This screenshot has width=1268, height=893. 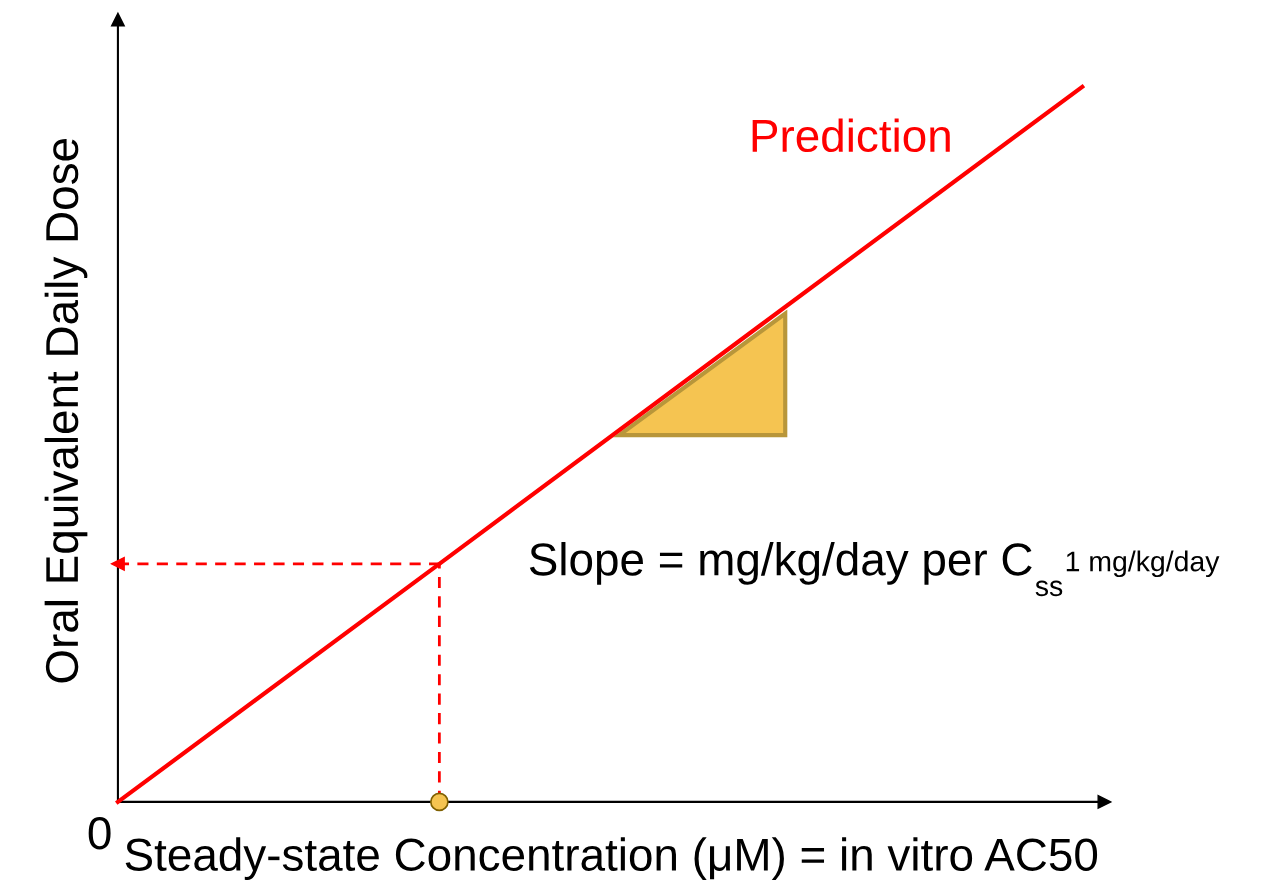 I want to click on x-axis-title: Steady-state Concentration (μM) = in vitro AC50, so click(x=611, y=859).